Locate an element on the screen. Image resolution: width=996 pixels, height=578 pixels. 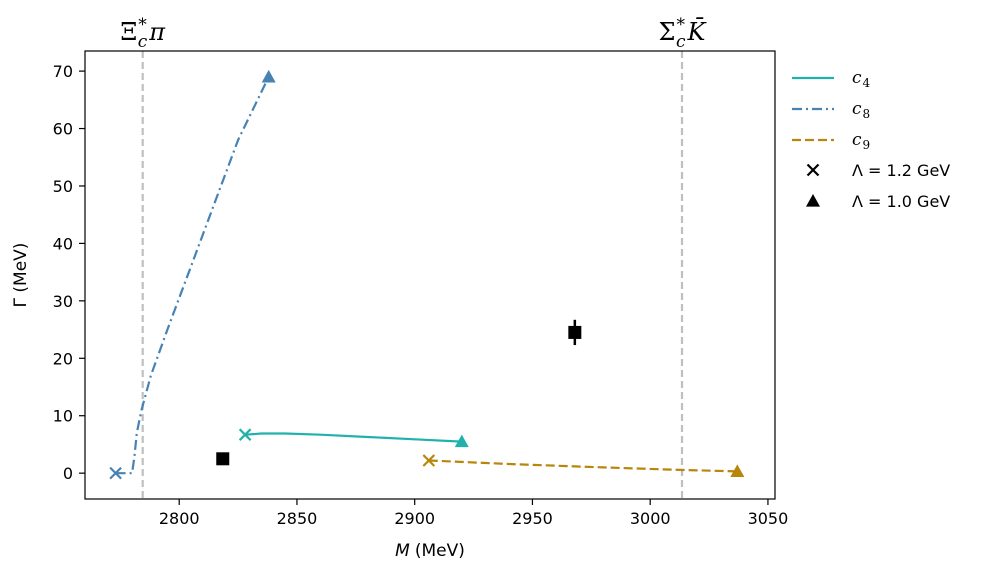
x-axis-ticks: 2800 2850 2900 2950 3000 3050 is located at coordinates (473, 513).